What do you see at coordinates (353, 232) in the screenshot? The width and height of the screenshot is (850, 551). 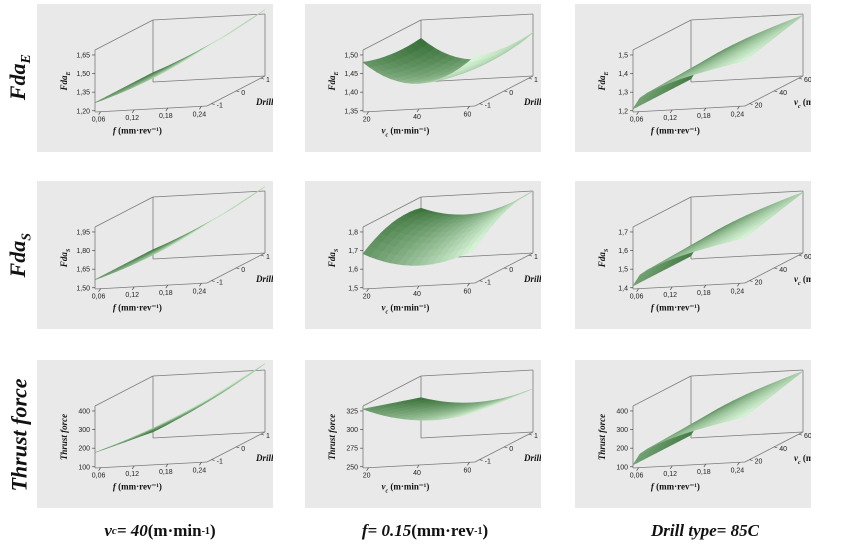 I see `z-tick-label: 1,8` at bounding box center [353, 232].